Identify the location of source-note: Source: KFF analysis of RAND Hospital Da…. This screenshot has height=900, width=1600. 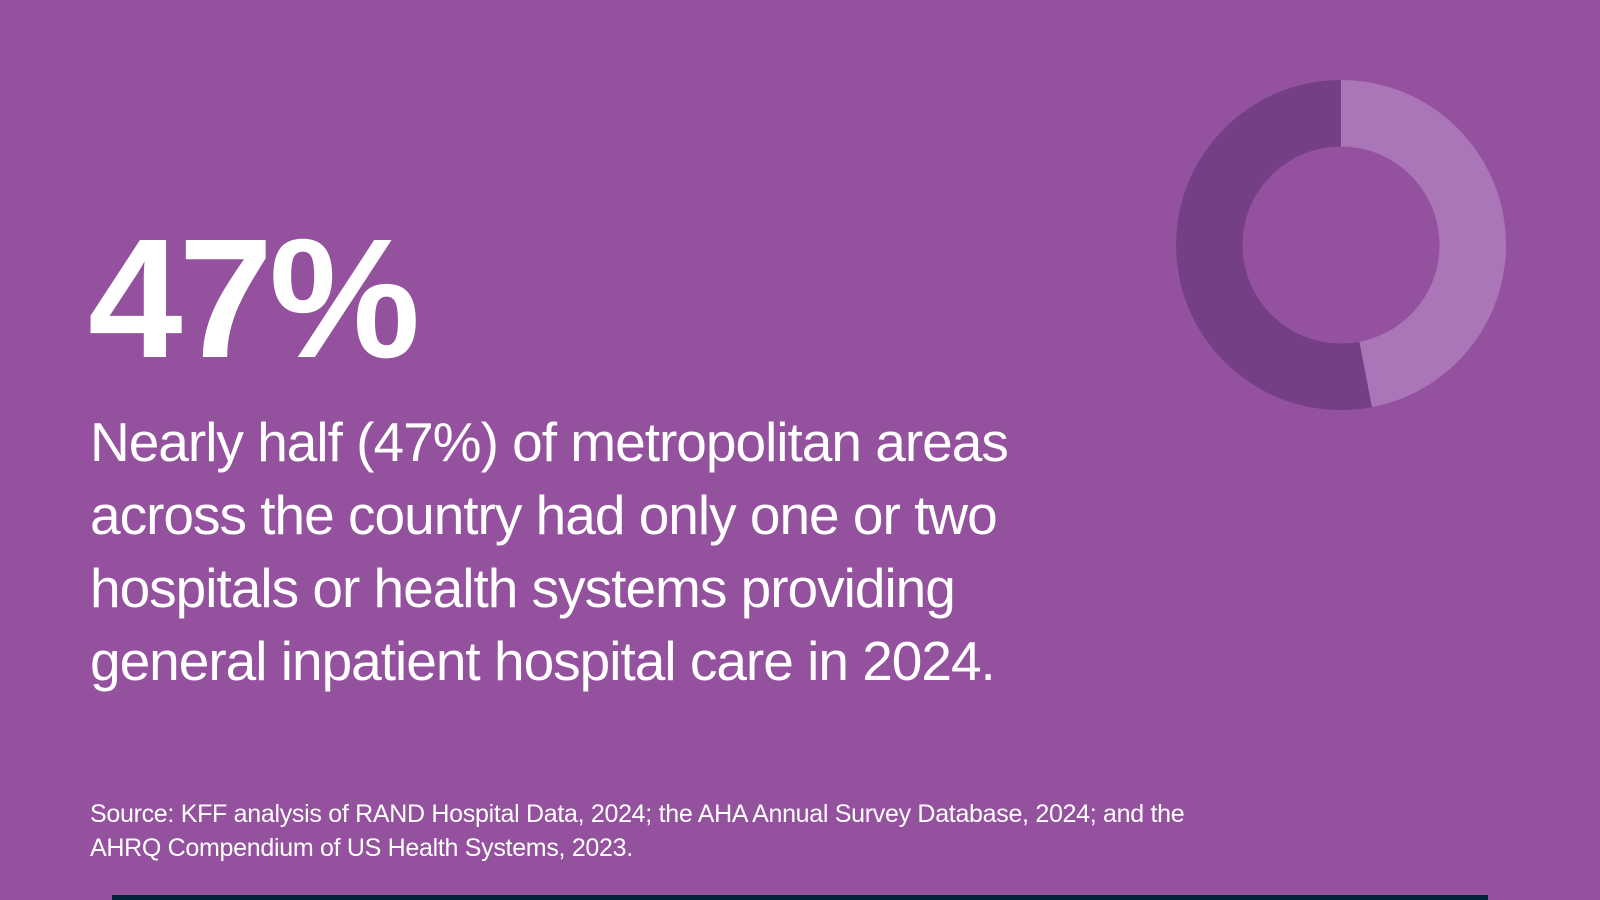
(637, 831).